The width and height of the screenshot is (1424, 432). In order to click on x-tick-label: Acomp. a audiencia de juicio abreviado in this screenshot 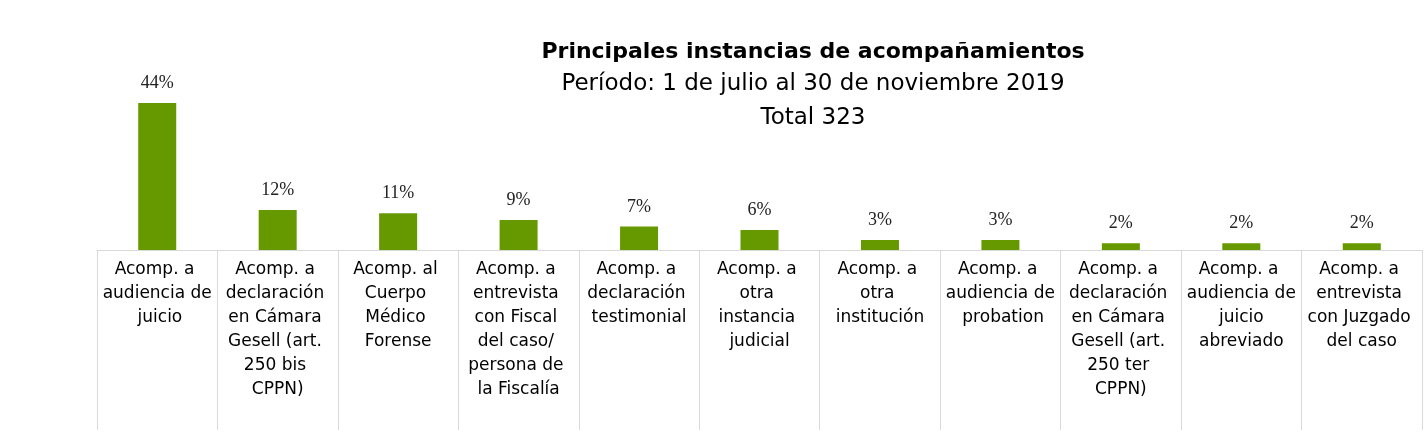, I will do `click(1241, 304)`.